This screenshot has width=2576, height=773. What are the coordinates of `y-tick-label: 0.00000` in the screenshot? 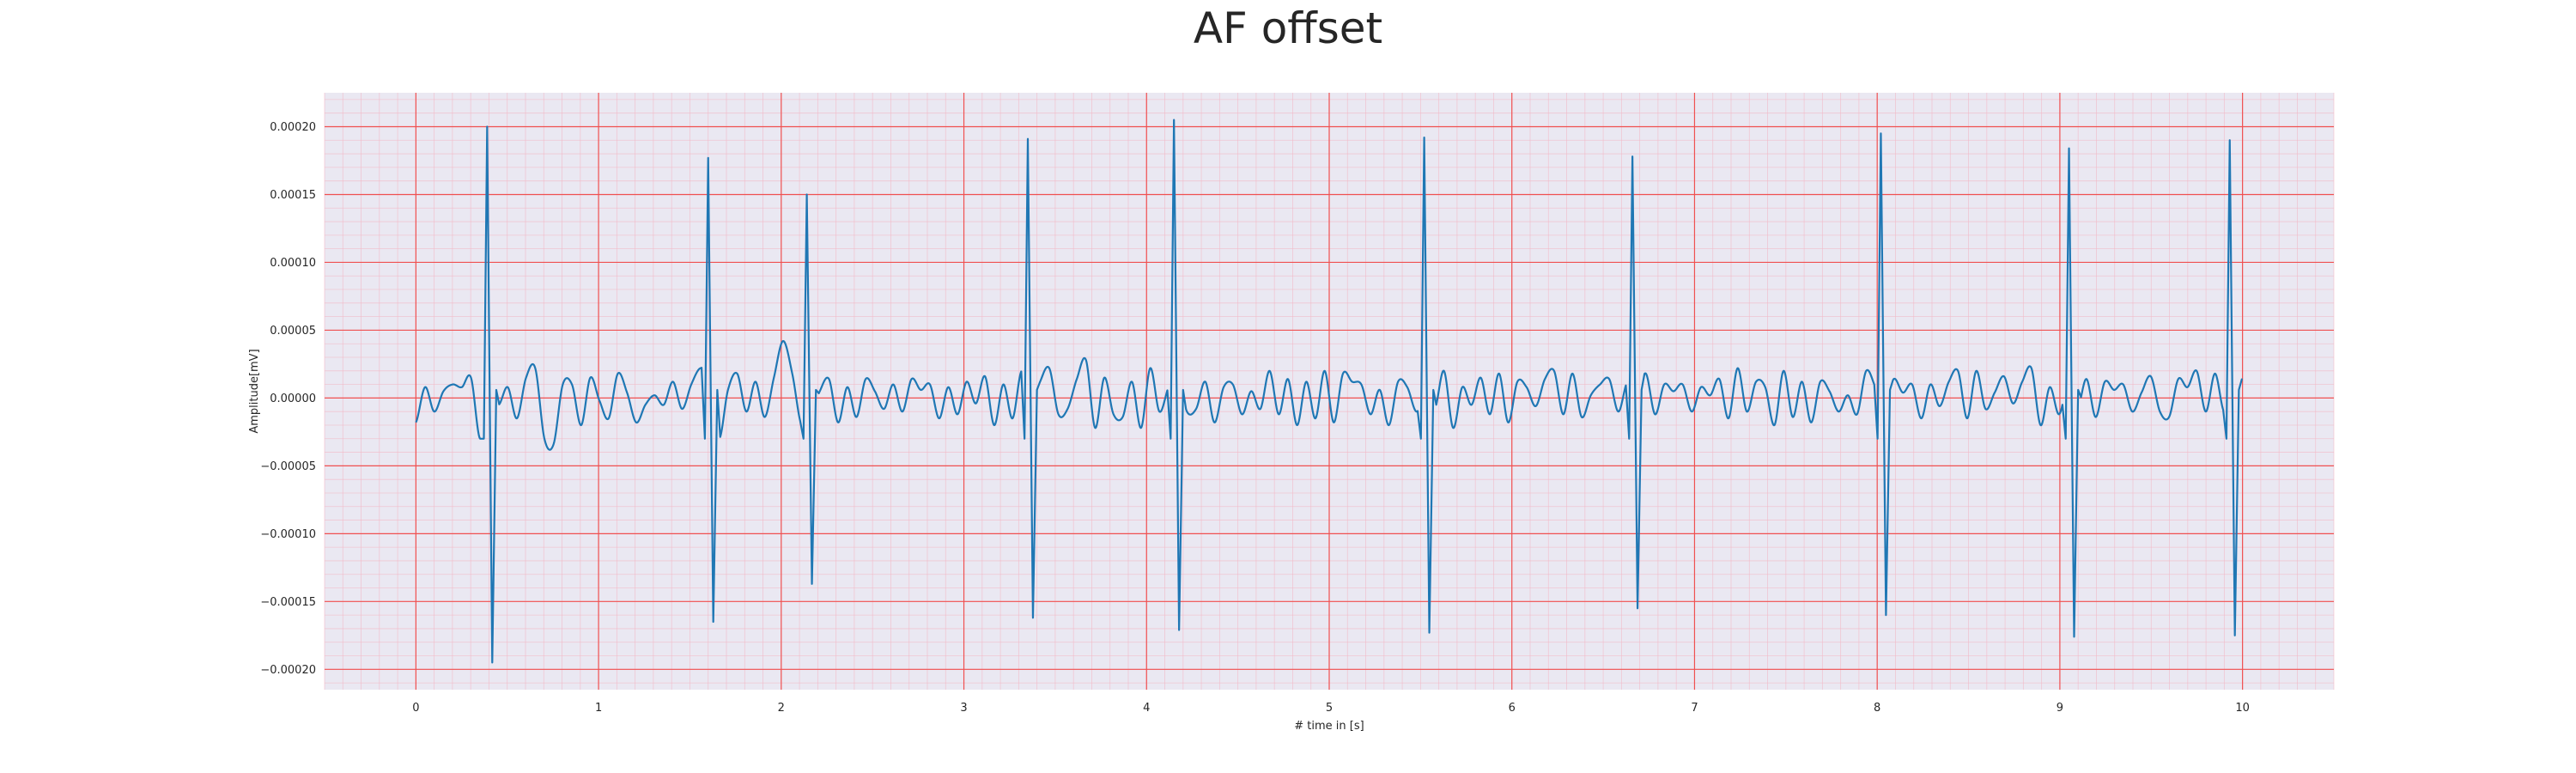 It's located at (293, 399).